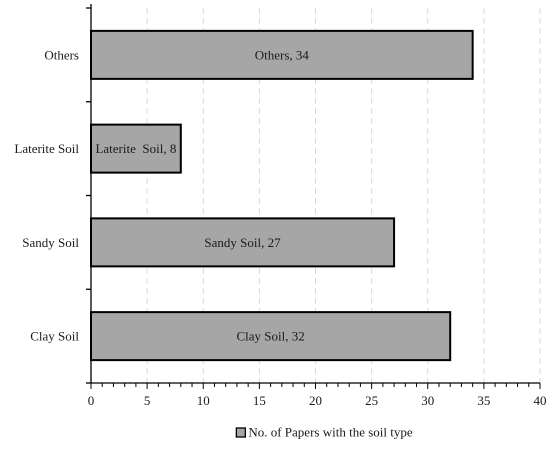  Describe the element at coordinates (315, 400) in the screenshot. I see `x-tick-label-20: 20` at that location.